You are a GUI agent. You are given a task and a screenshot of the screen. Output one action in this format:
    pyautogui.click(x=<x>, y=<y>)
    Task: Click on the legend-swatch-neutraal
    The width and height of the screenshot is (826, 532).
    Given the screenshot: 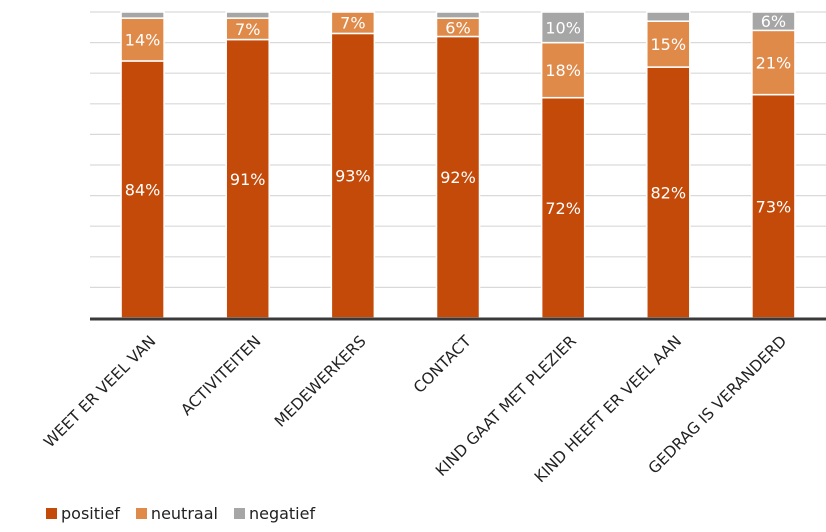 What is the action you would take?
    pyautogui.click(x=141, y=513)
    